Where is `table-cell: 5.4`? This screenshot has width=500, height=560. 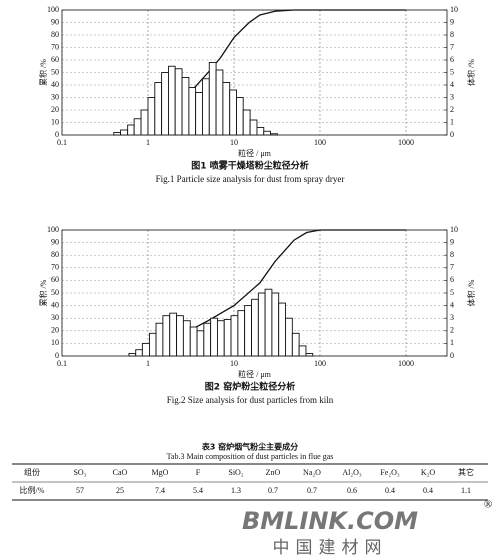 table-cell: 5.4 is located at coordinates (198, 490).